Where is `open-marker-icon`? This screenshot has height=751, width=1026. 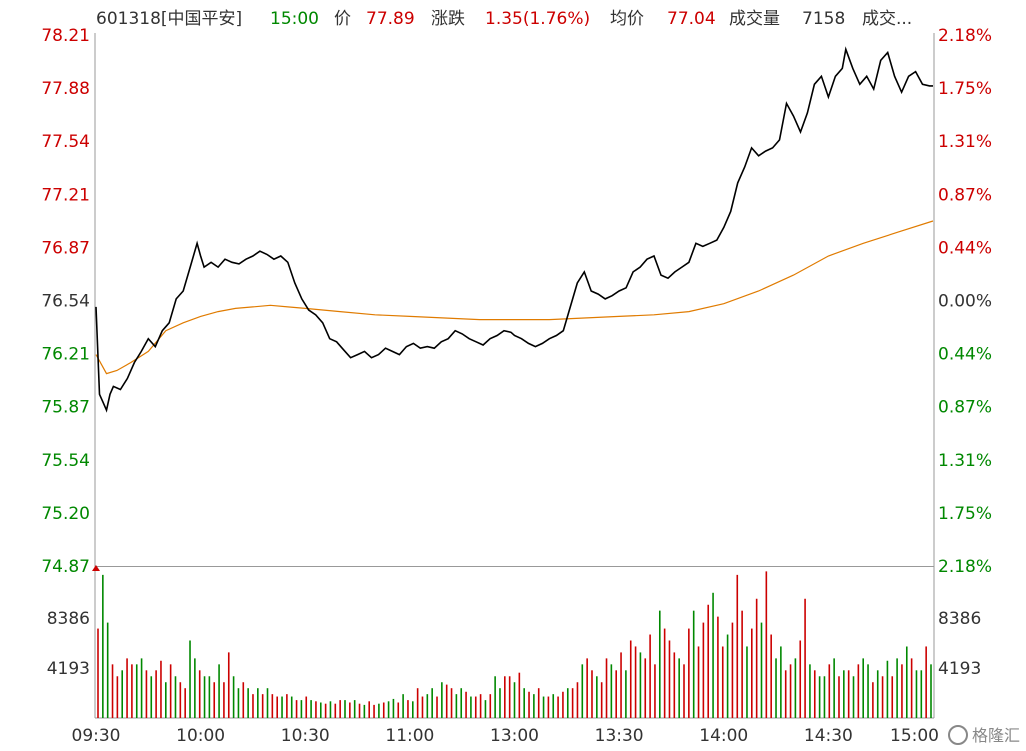 open-marker-icon is located at coordinates (96, 568).